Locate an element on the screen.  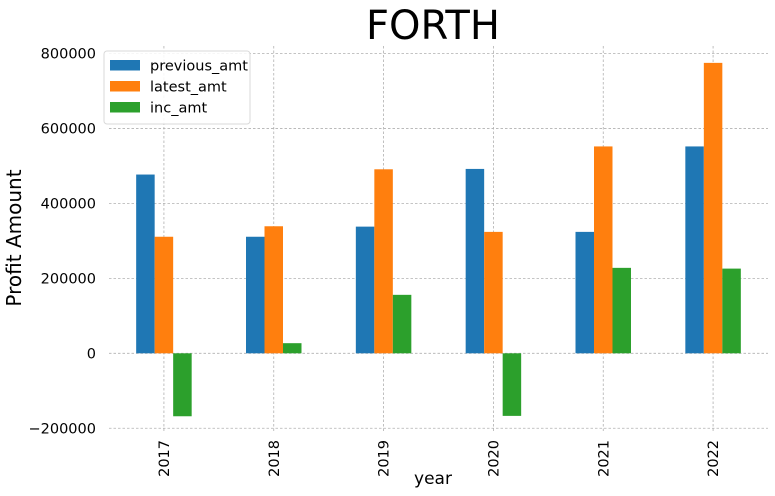
bar-previous_amt-2022 is located at coordinates (694, 250).